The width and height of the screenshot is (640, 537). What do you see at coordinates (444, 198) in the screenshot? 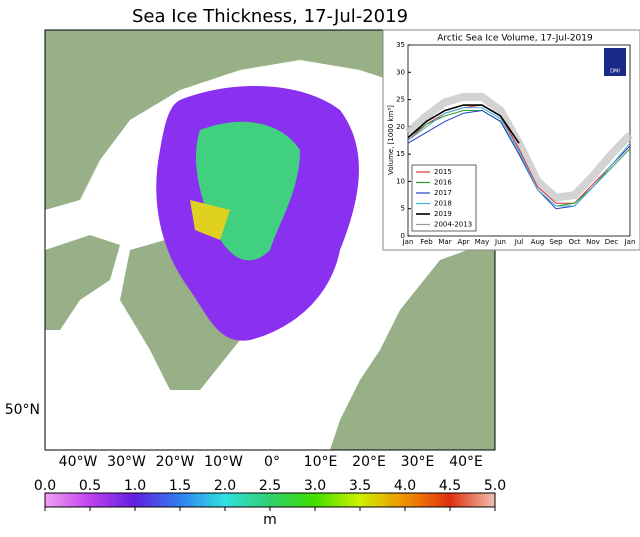
I see `legend` at bounding box center [444, 198].